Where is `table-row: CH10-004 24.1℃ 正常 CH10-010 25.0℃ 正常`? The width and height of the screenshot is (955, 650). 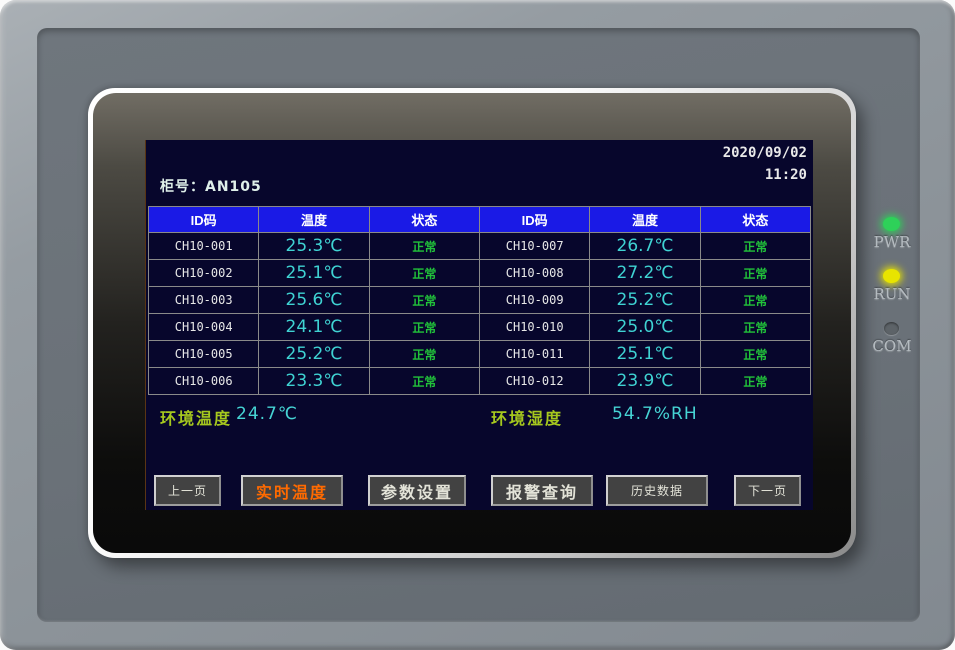 table-row: CH10-004 24.1℃ 正常 CH10-010 25.0℃ 正常 is located at coordinates (479, 327).